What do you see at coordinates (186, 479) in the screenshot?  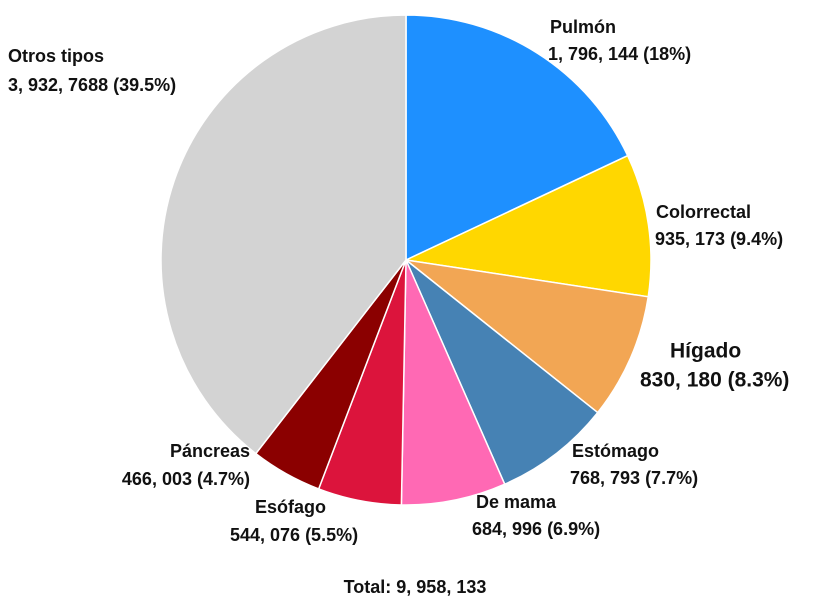 I see `slice-value-label: 466, 003 (4.7%)` at bounding box center [186, 479].